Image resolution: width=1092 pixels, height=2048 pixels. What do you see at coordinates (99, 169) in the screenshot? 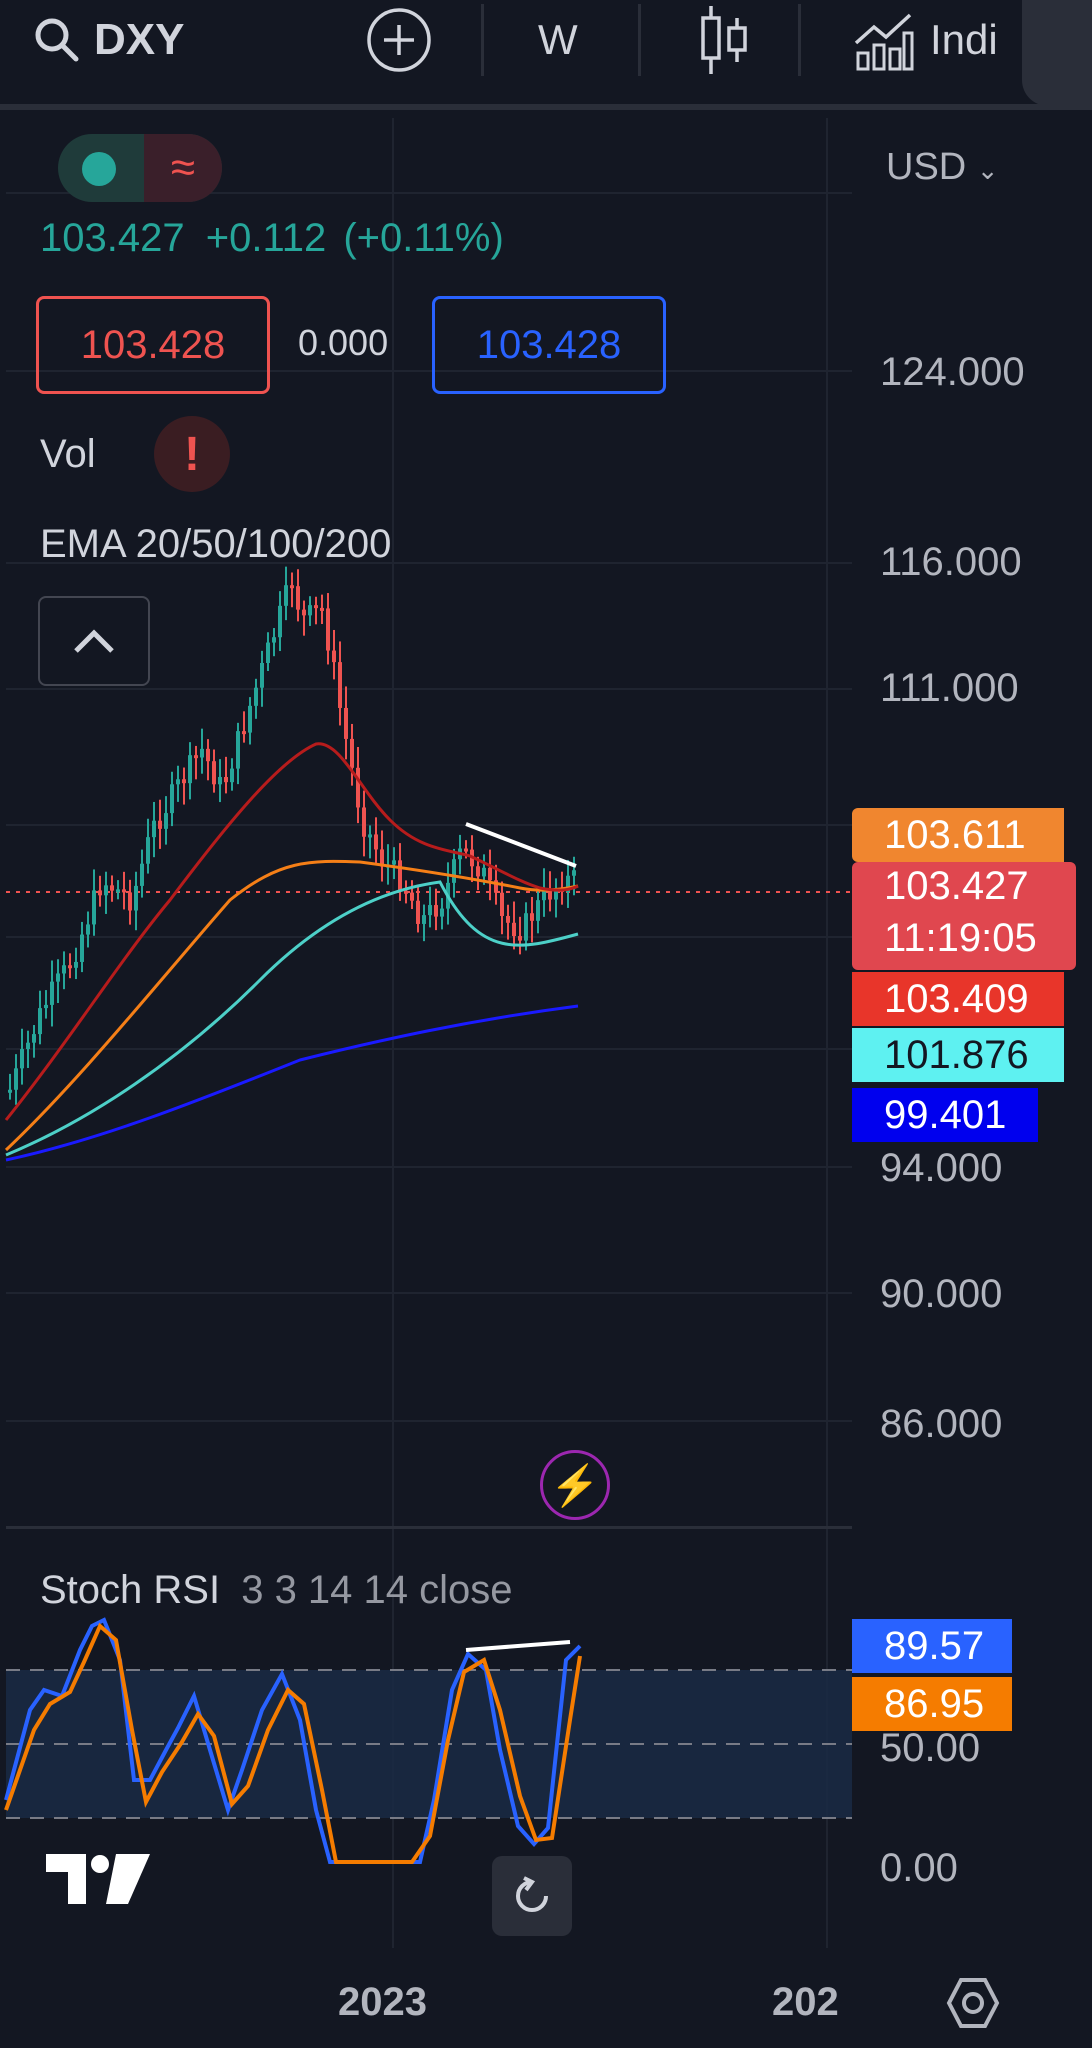
I see `status-dot-icon` at bounding box center [99, 169].